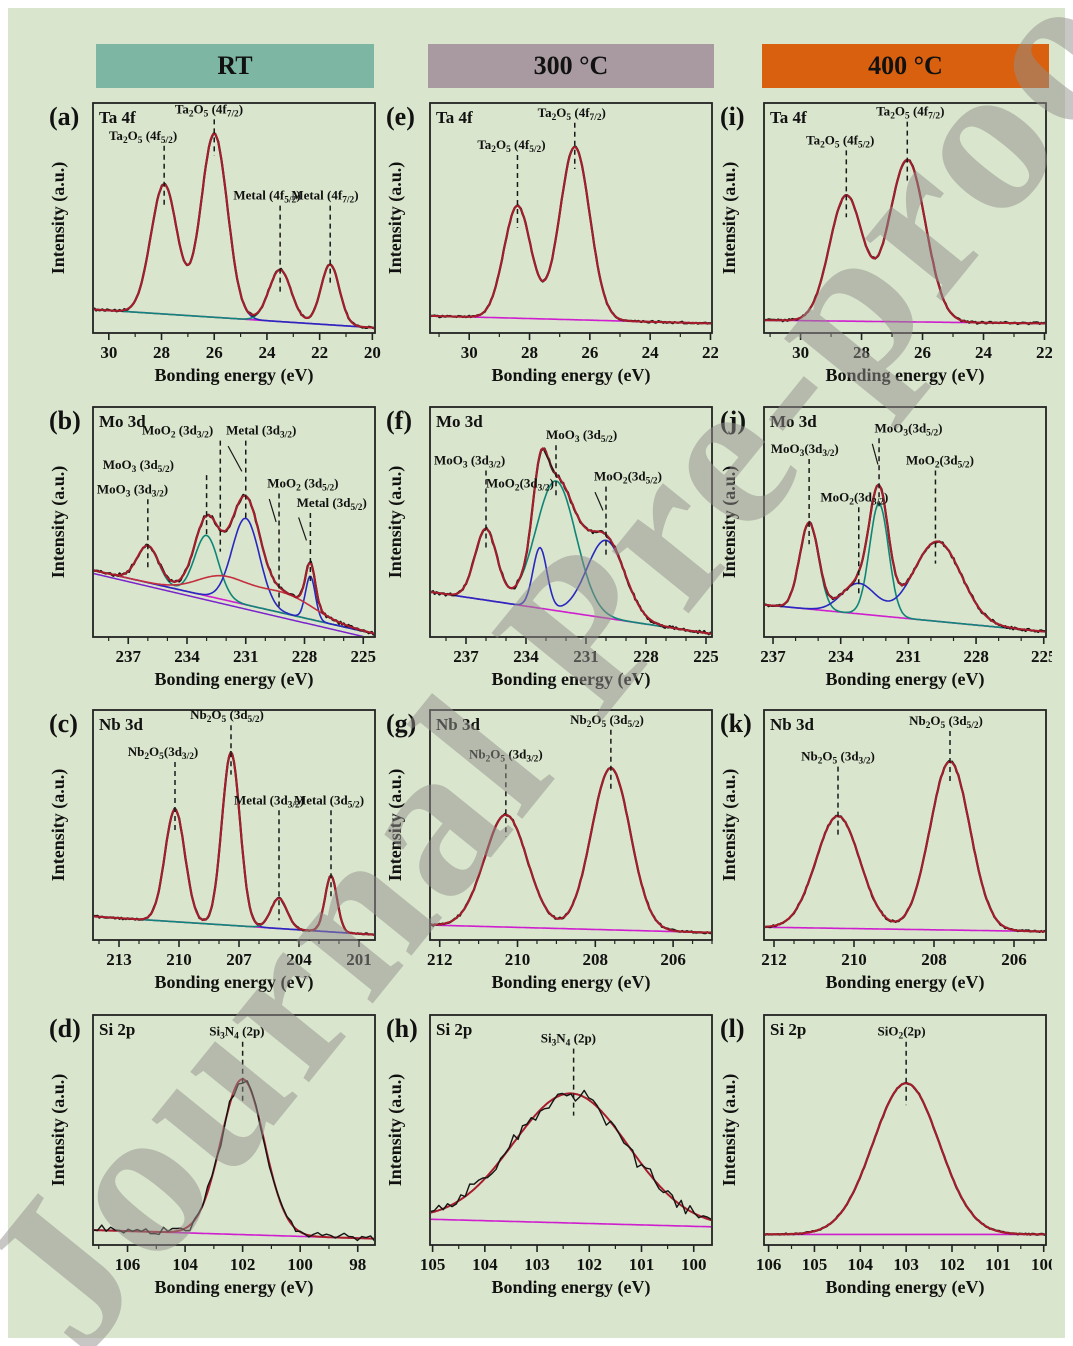  Describe the element at coordinates (266, 197) in the screenshot. I see `svg-text: Metal (4f5/2)` at that location.